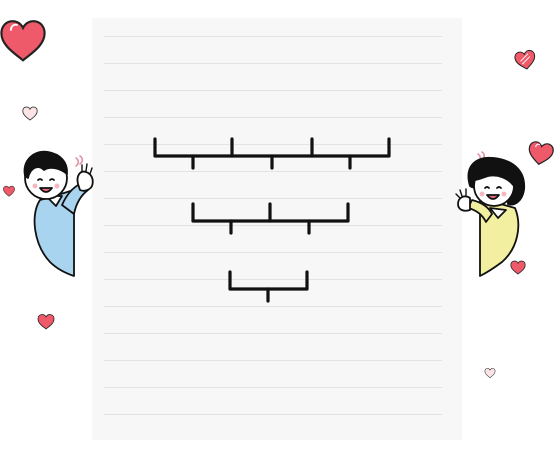 Image resolution: width=555 pixels, height=458 pixels. Describe the element at coordinates (490, 214) in the screenshot. I see `girl-waving-icon` at that location.